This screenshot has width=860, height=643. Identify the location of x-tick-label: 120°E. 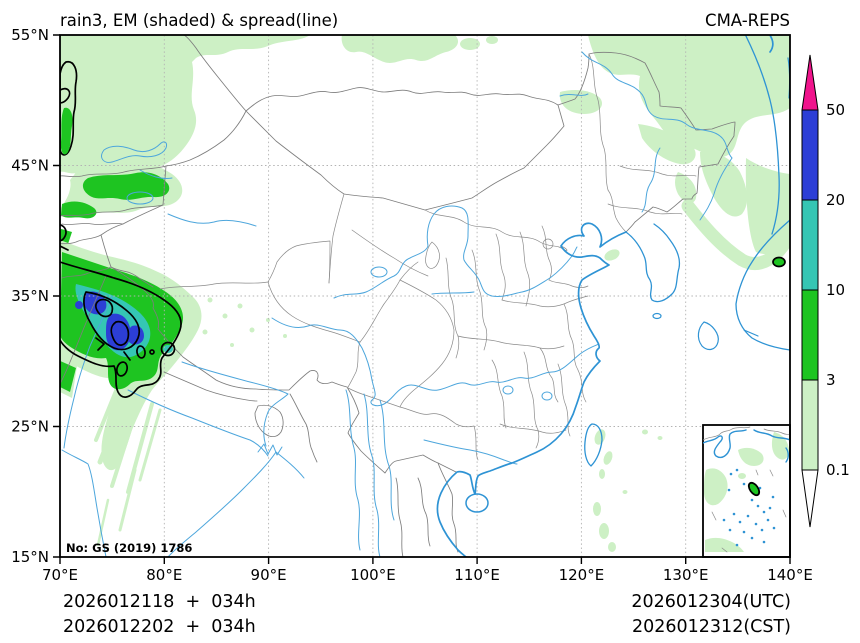
(582, 575).